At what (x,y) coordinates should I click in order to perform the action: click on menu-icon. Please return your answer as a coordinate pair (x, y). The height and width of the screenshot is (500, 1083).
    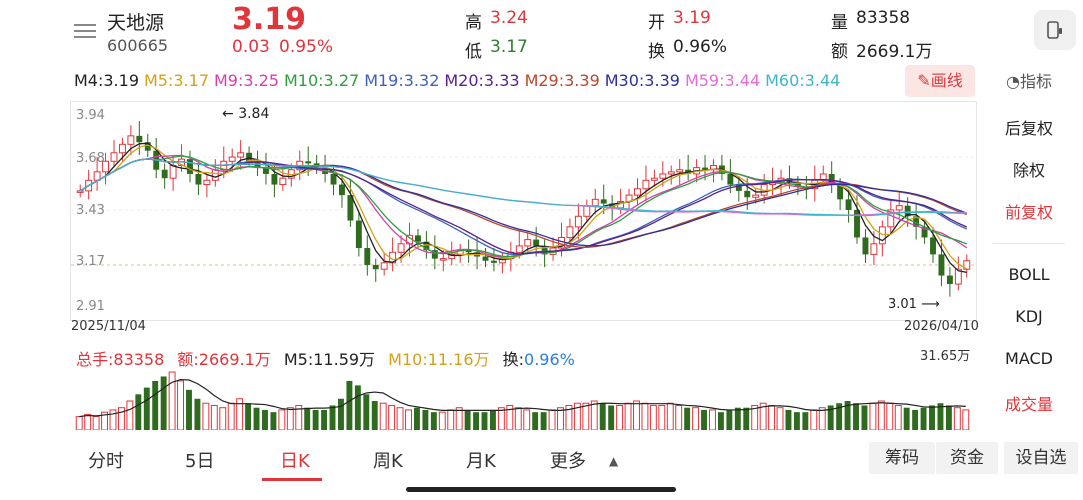
    Looking at the image, I should click on (85, 30).